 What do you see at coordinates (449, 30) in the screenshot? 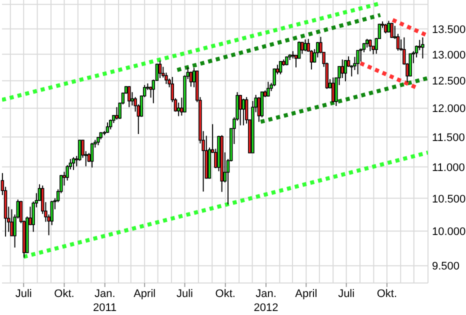
I see `y-tick-label: 13.500` at bounding box center [449, 30].